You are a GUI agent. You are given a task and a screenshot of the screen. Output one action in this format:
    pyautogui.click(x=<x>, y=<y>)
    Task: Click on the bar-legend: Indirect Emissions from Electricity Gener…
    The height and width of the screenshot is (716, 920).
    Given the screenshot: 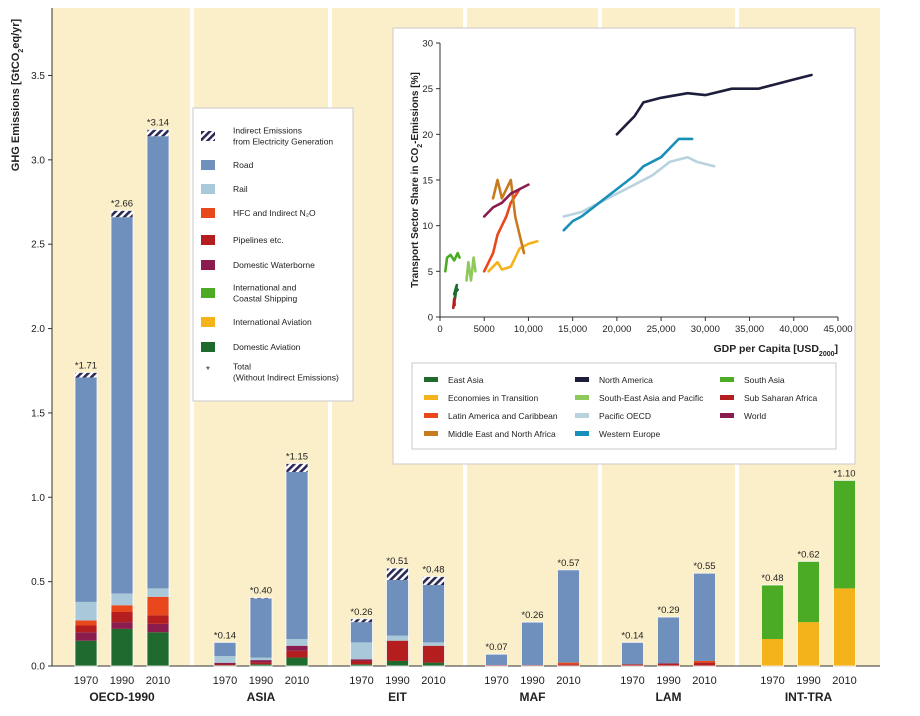 What is the action you would take?
    pyautogui.click(x=273, y=254)
    